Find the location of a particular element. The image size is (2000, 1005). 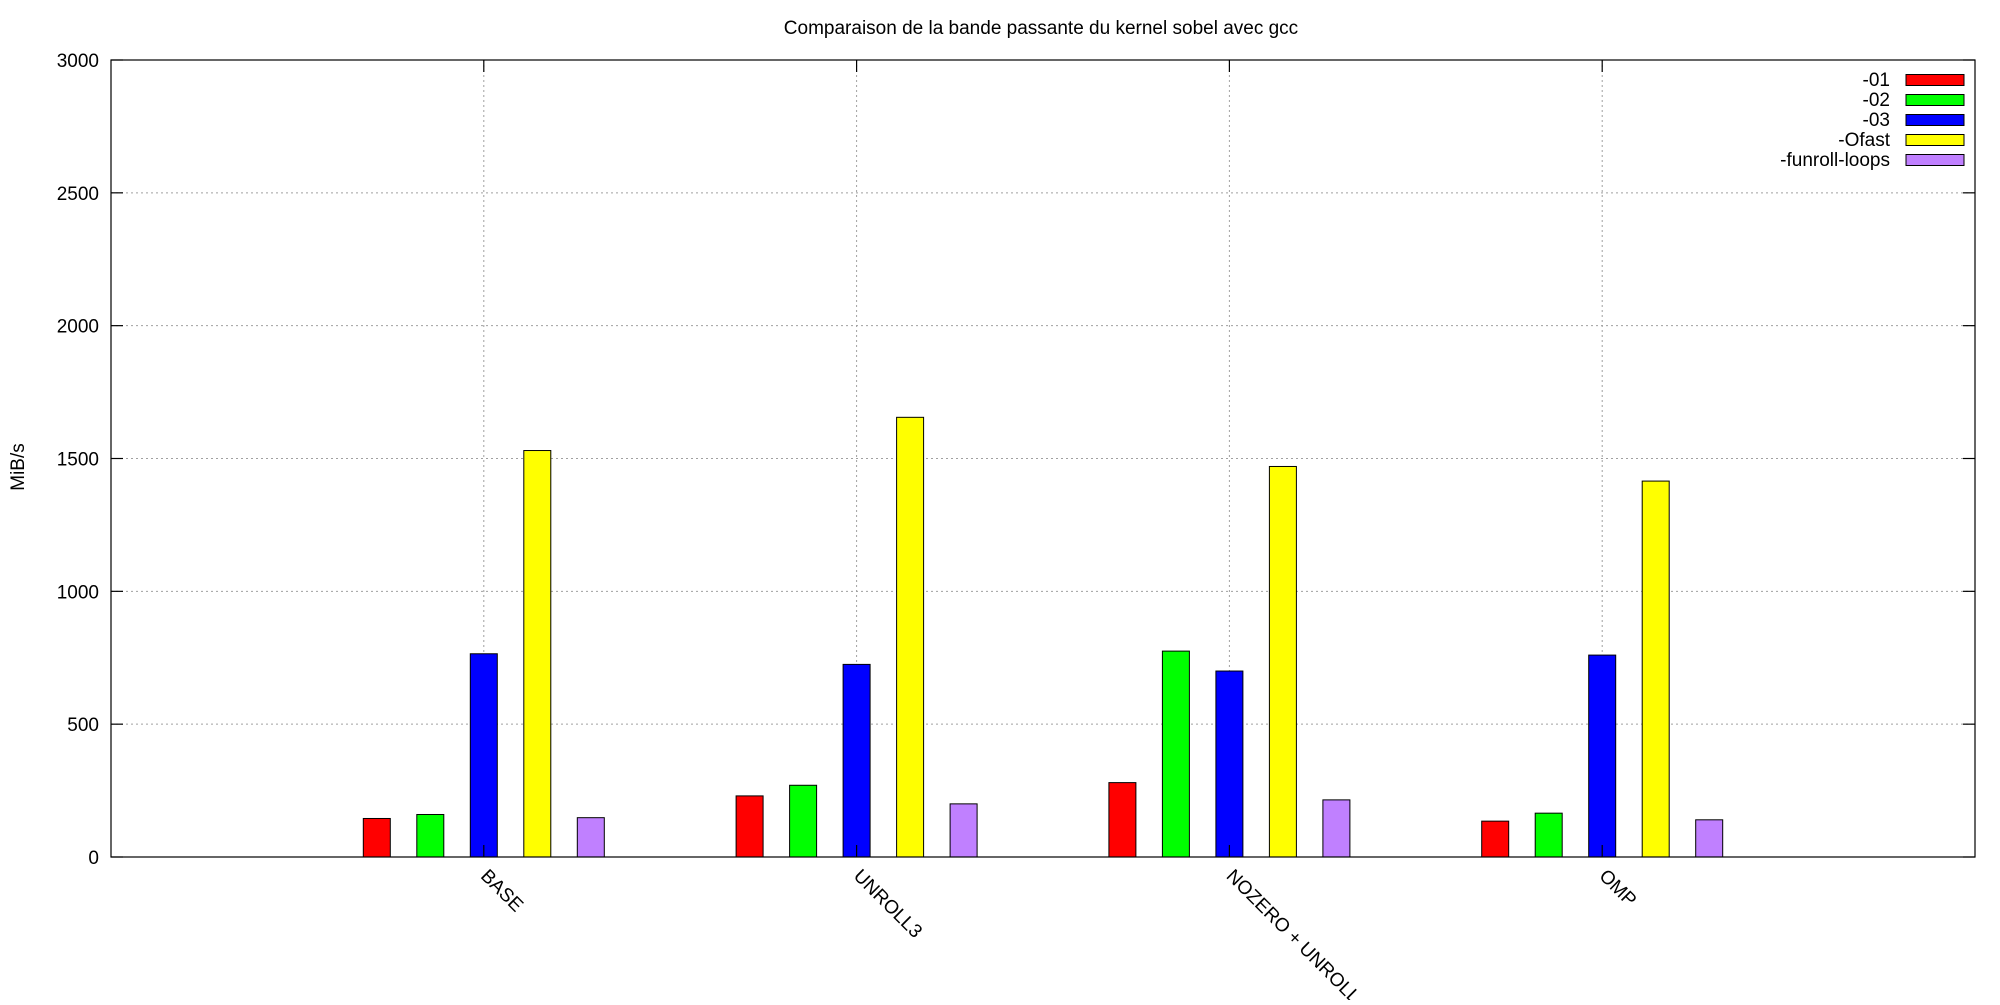

x-category-label: OMP is located at coordinates (1617, 888).